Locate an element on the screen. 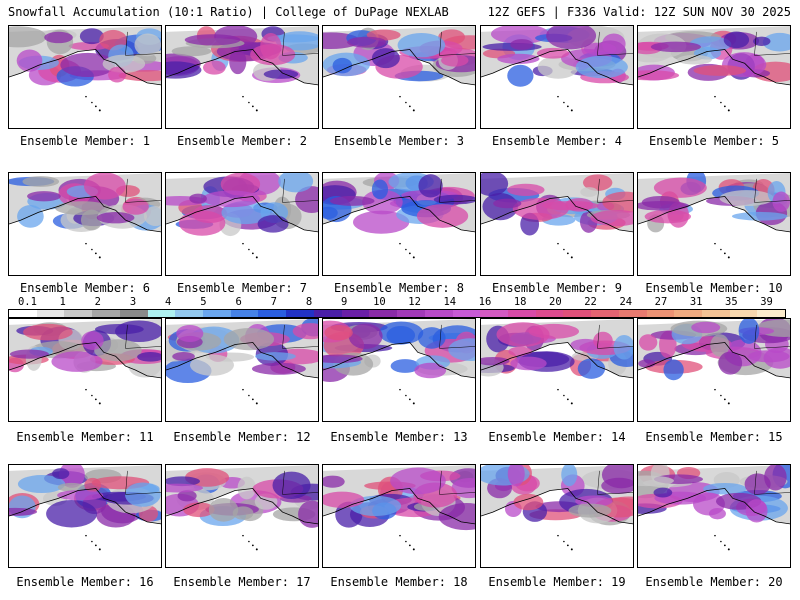 Image resolution: width=800 pixels, height=600 pixels. ensemble-member-label: Ensemble Member: 6 is located at coordinates (85, 288).